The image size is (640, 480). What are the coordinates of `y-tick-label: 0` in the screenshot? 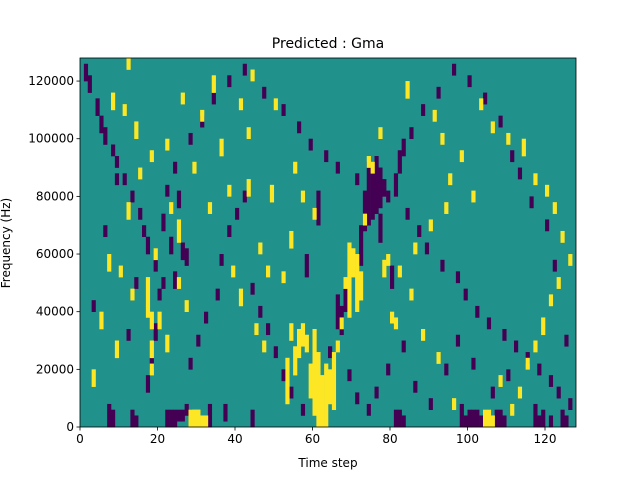 It's located at (70, 427).